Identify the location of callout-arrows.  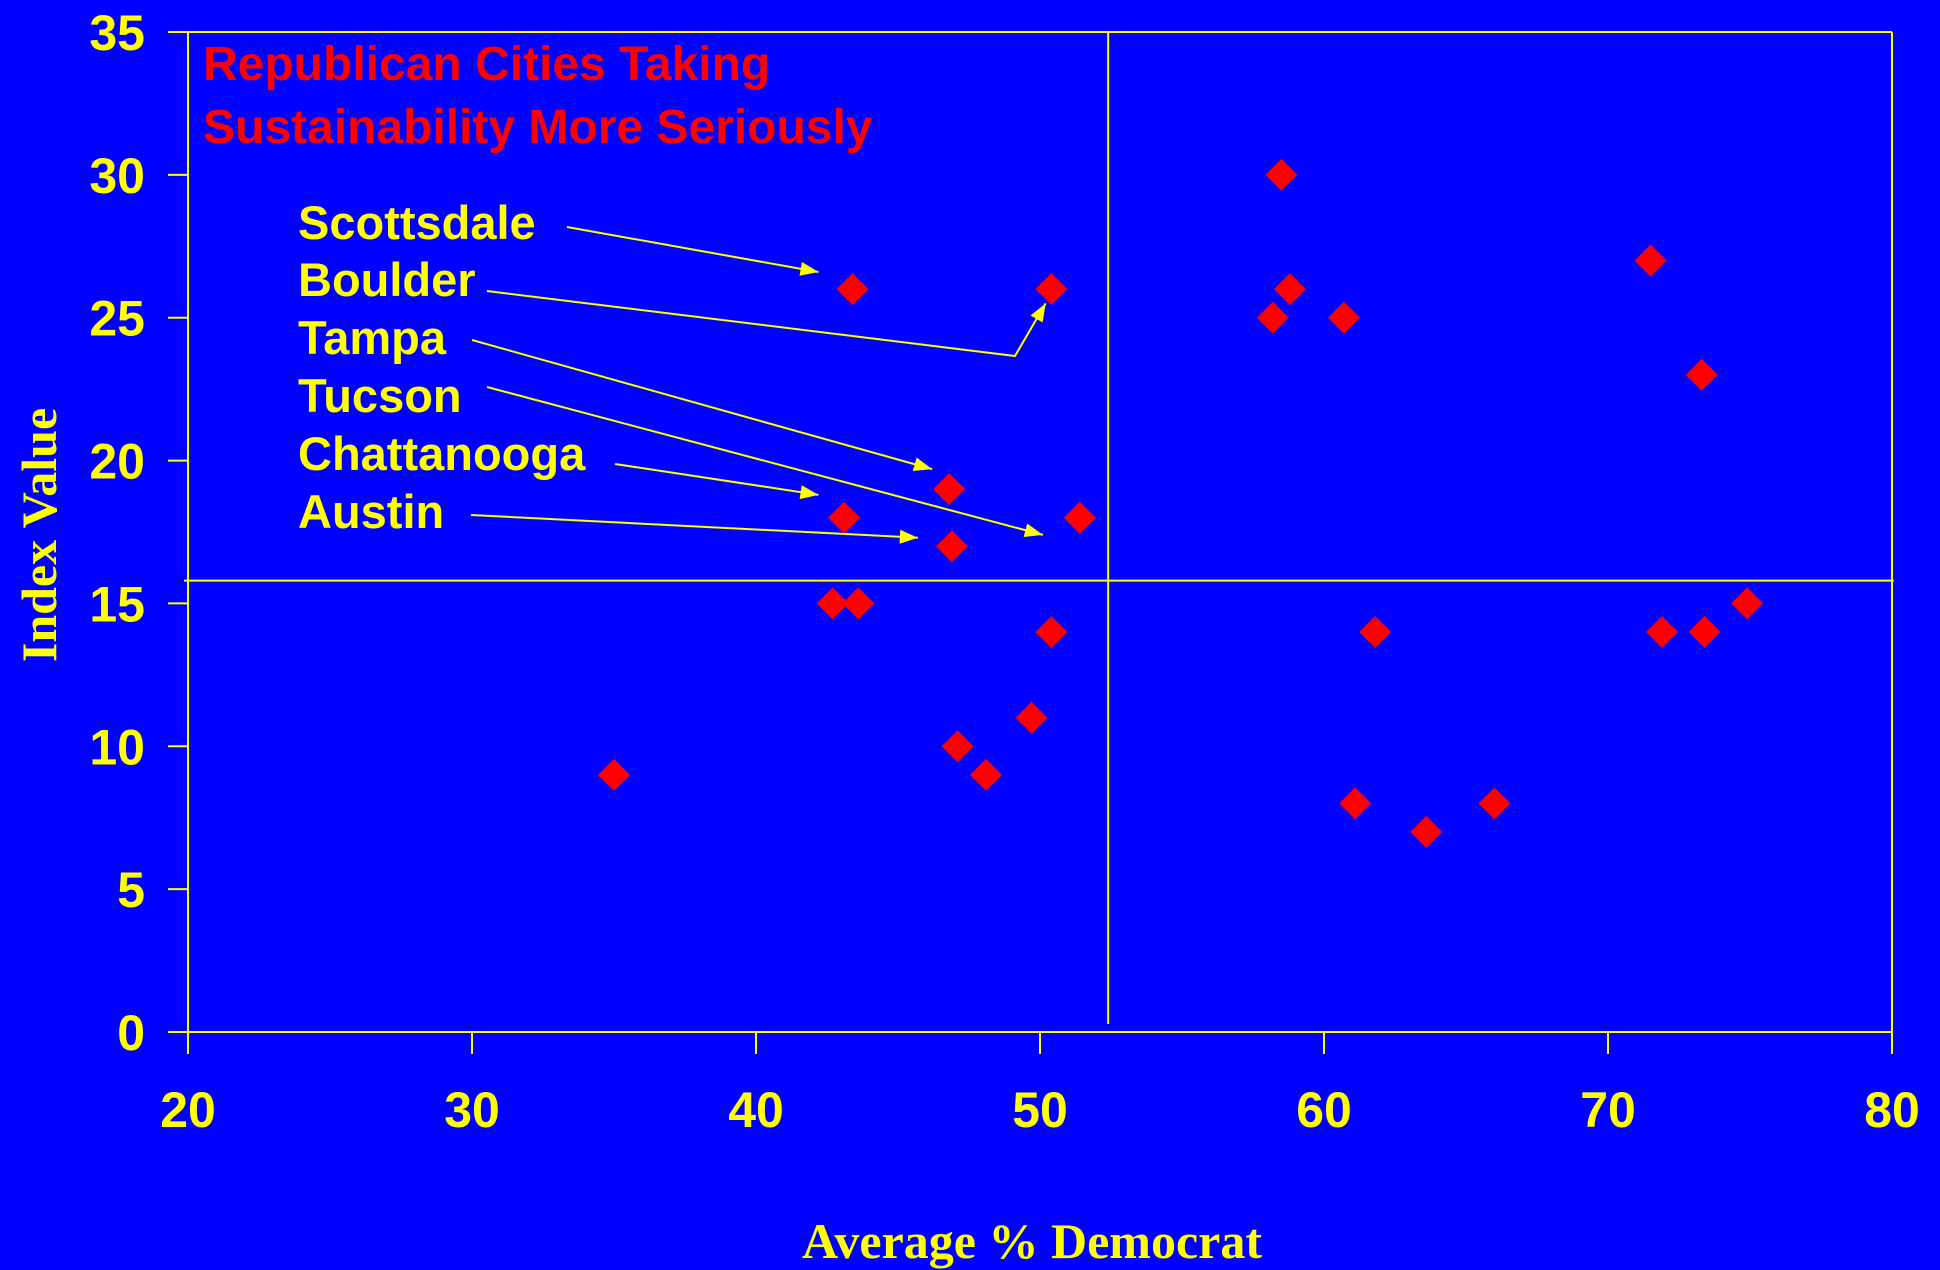
(758, 385).